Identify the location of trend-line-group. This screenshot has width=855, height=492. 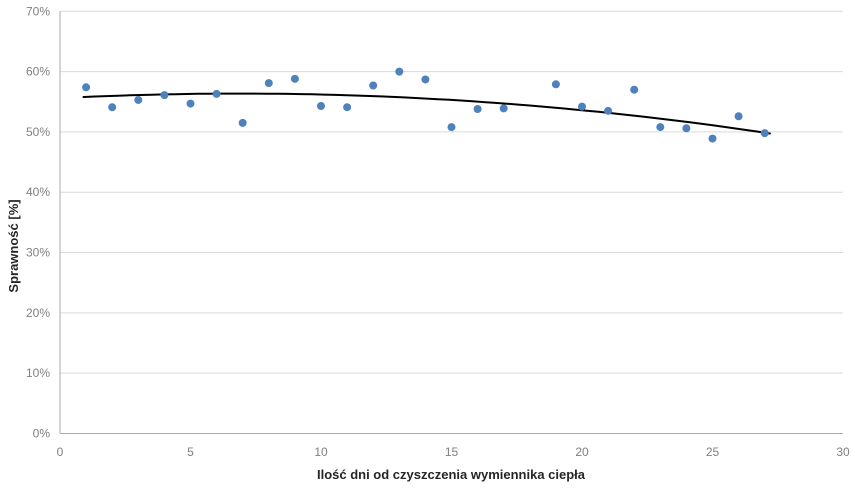
(426, 113).